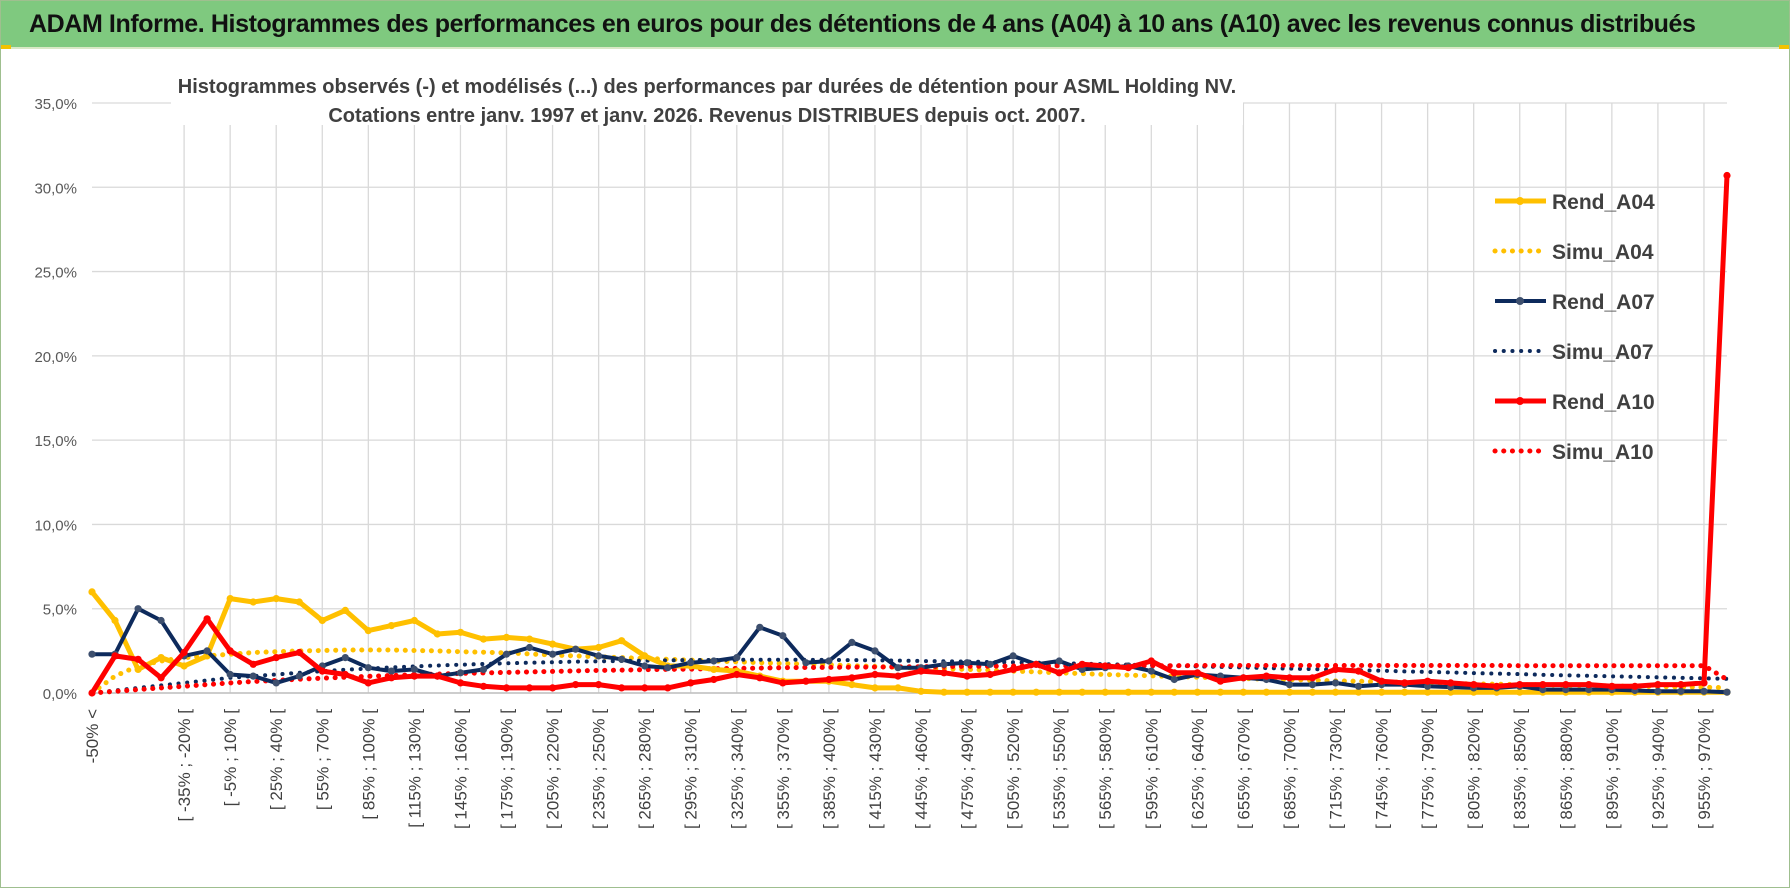  What do you see at coordinates (1603, 252) in the screenshot?
I see `legend-label: Simu_A04` at bounding box center [1603, 252].